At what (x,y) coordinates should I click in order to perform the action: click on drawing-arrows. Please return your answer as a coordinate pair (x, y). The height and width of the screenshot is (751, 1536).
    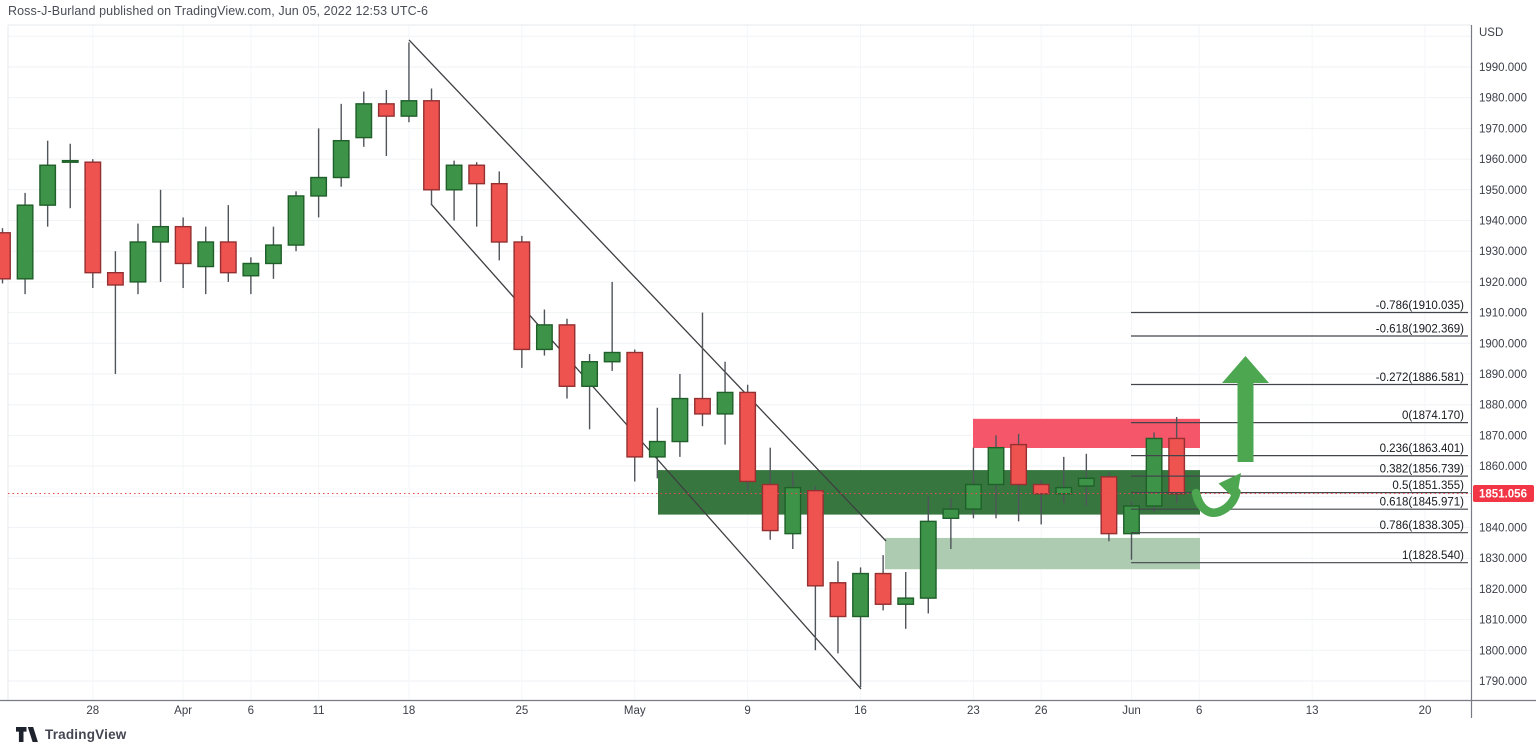
    Looking at the image, I should click on (1230, 436).